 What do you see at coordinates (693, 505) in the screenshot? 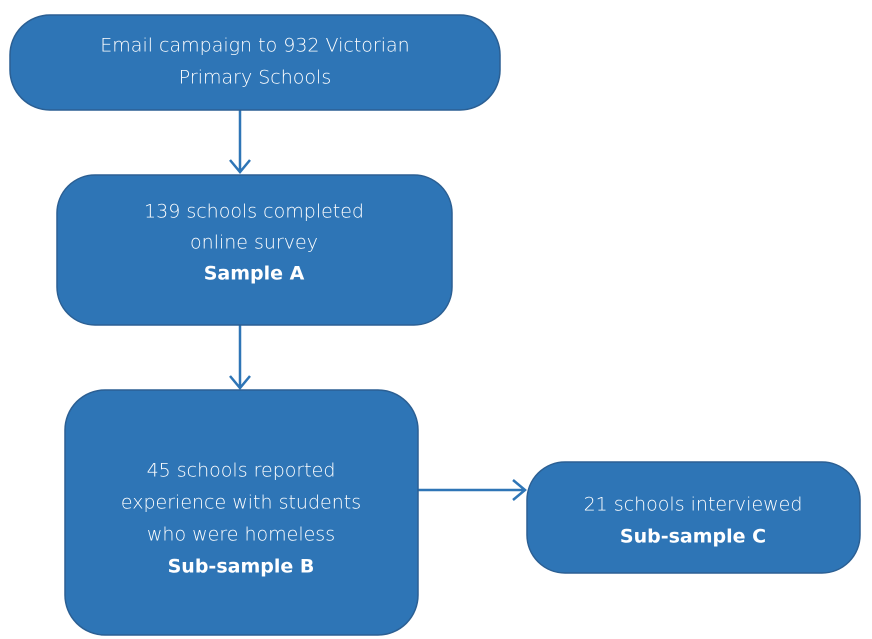
I see `node-text: 21 schools interviewed` at bounding box center [693, 505].